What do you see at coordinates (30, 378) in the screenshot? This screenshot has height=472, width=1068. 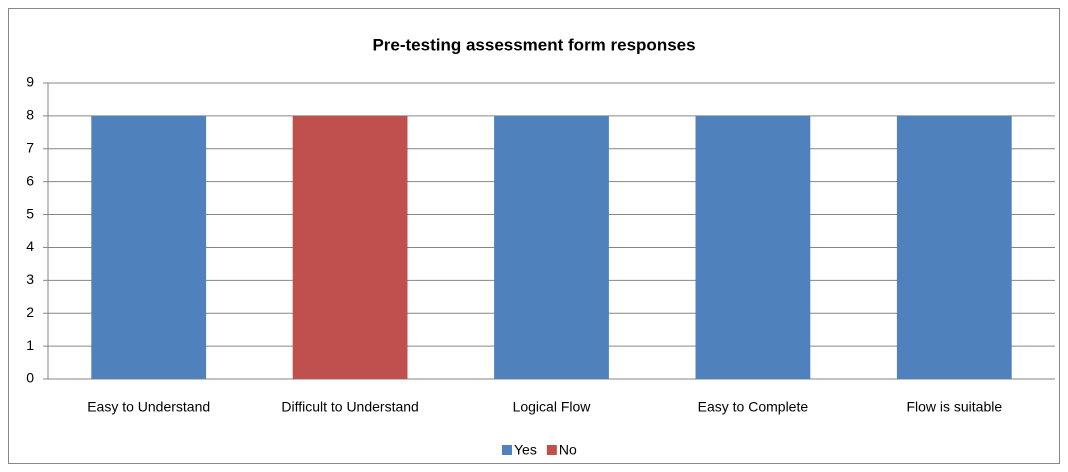 I see `y-tick-label: 0` at bounding box center [30, 378].